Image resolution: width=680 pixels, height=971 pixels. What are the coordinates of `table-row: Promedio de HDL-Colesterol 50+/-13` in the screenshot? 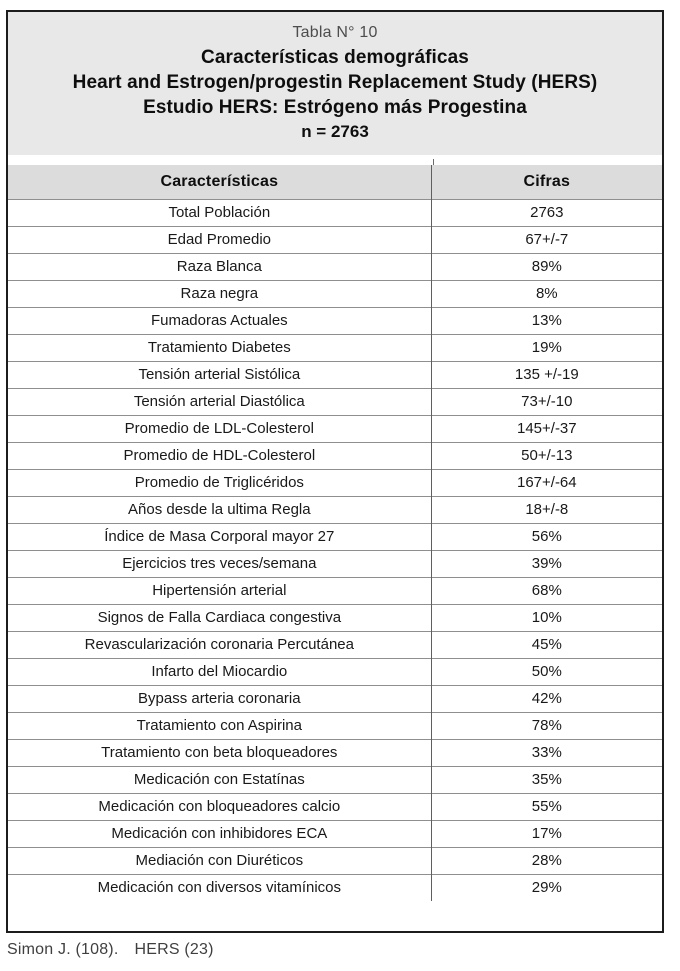 It's located at (335, 455).